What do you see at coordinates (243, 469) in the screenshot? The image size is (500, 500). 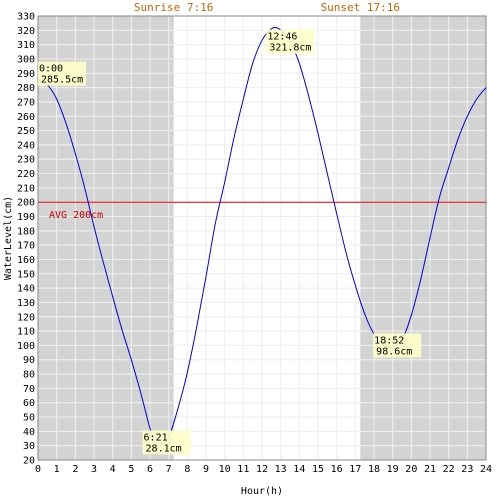 I see `x-tick-label: 11` at bounding box center [243, 469].